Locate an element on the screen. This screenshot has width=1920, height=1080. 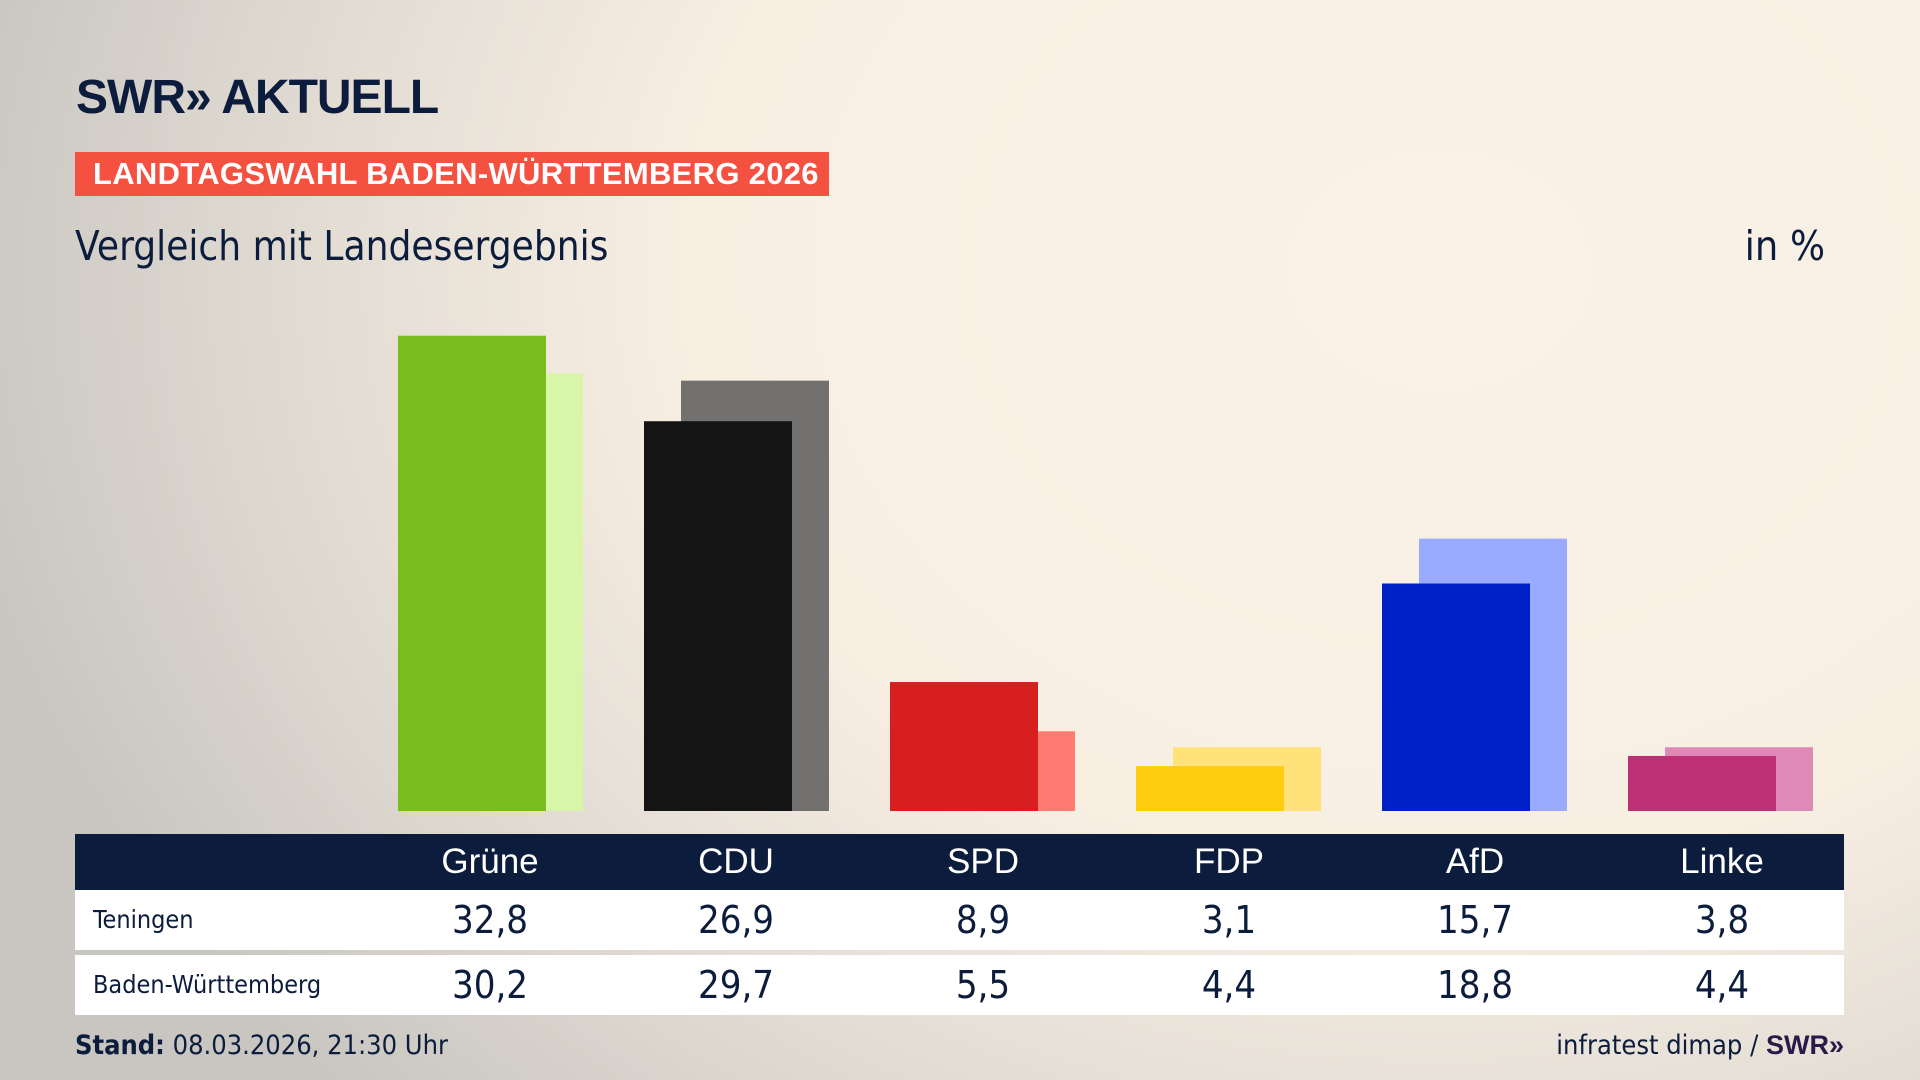
value-cell: 3,8 is located at coordinates (1722, 920).